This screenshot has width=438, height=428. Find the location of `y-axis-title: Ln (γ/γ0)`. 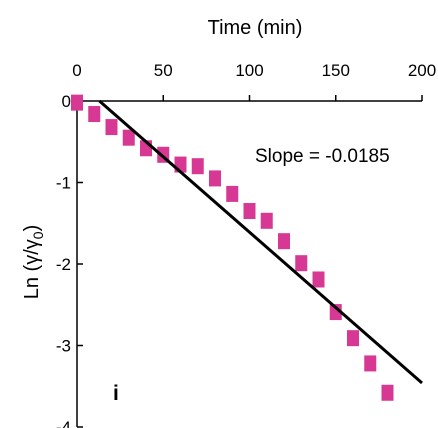

y-axis-title: Ln (γ/γ0) is located at coordinates (33, 262).